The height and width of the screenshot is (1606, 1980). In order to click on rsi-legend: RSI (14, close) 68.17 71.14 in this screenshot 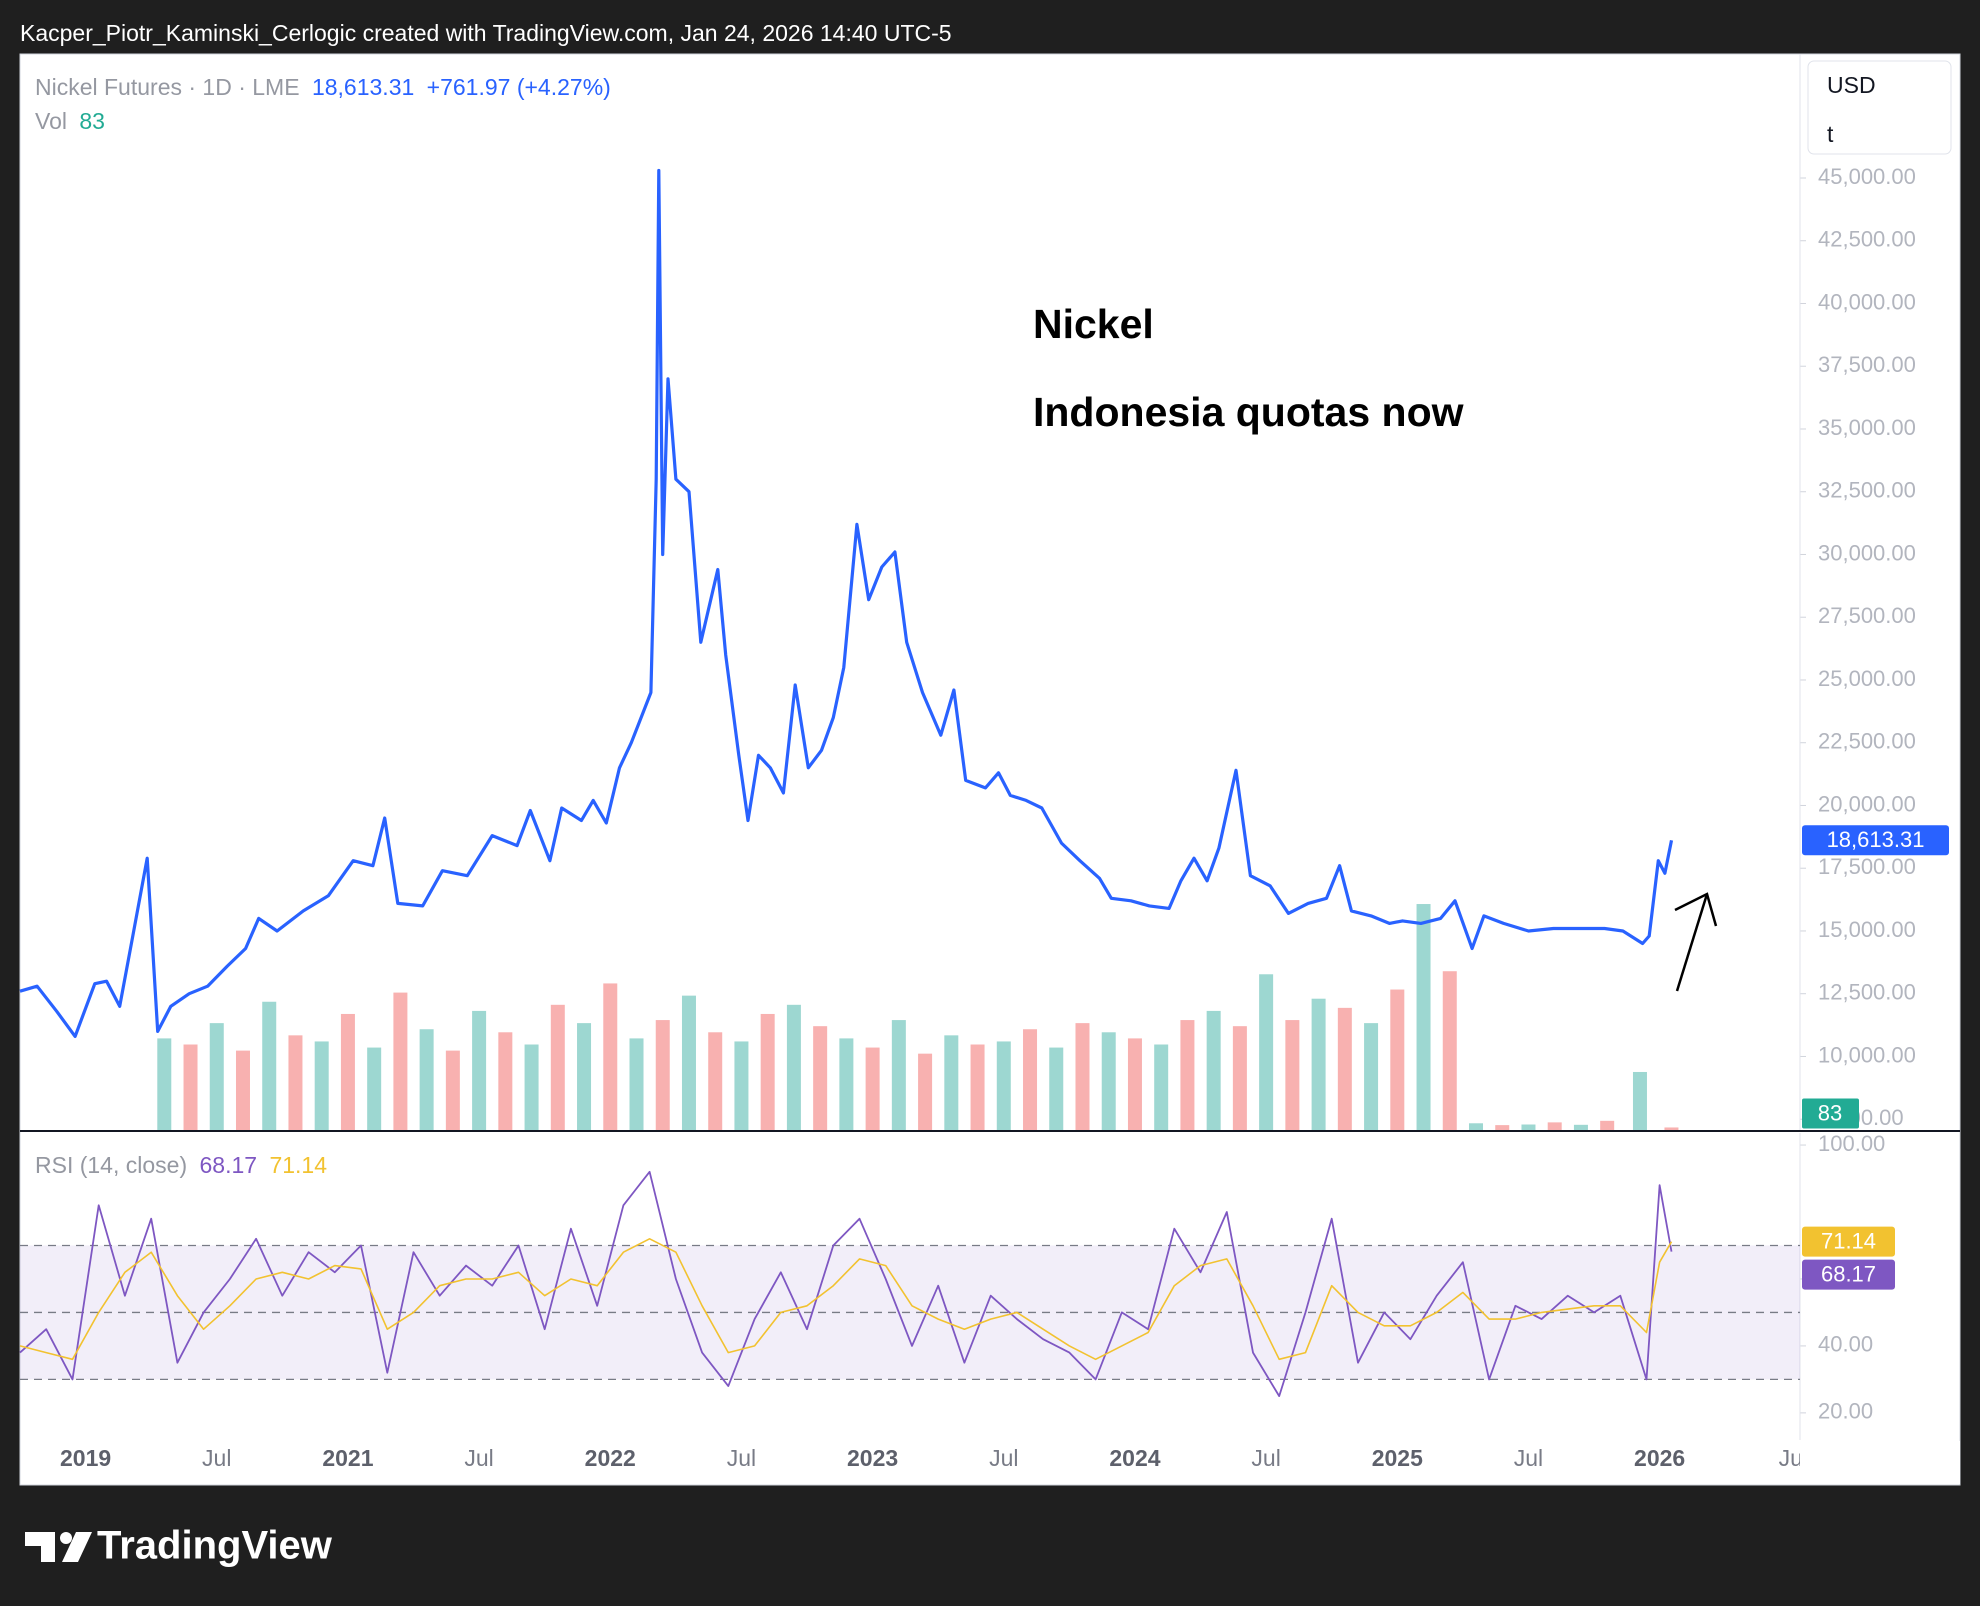, I will do `click(181, 1165)`.